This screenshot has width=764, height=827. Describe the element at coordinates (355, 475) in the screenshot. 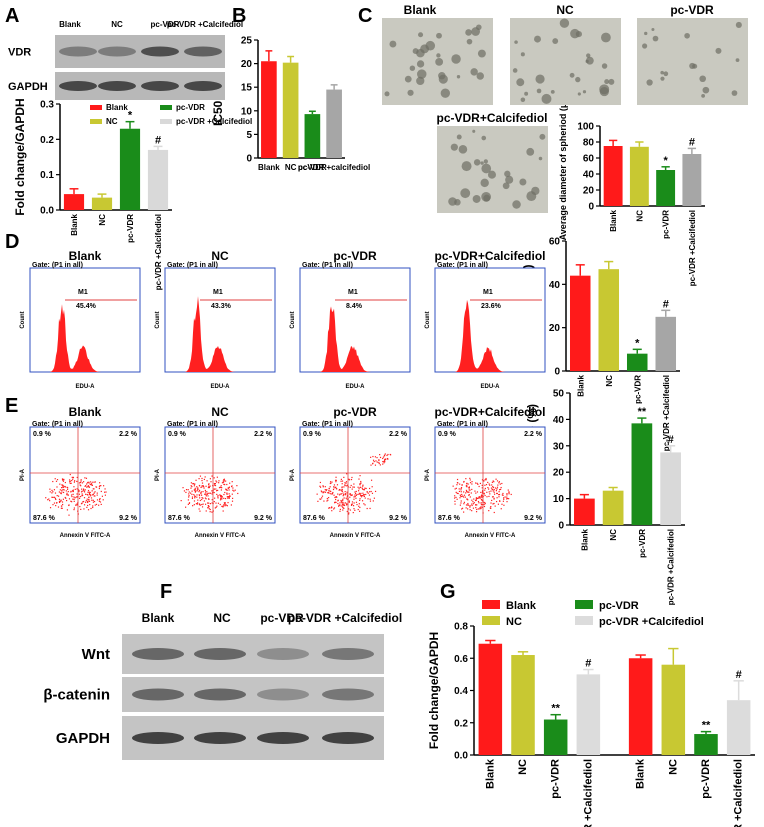

I see `plot-frame` at that location.